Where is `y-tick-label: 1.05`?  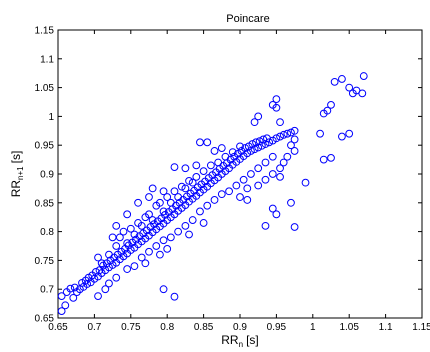 y-tick-label: 1.05 is located at coordinates (45, 88).